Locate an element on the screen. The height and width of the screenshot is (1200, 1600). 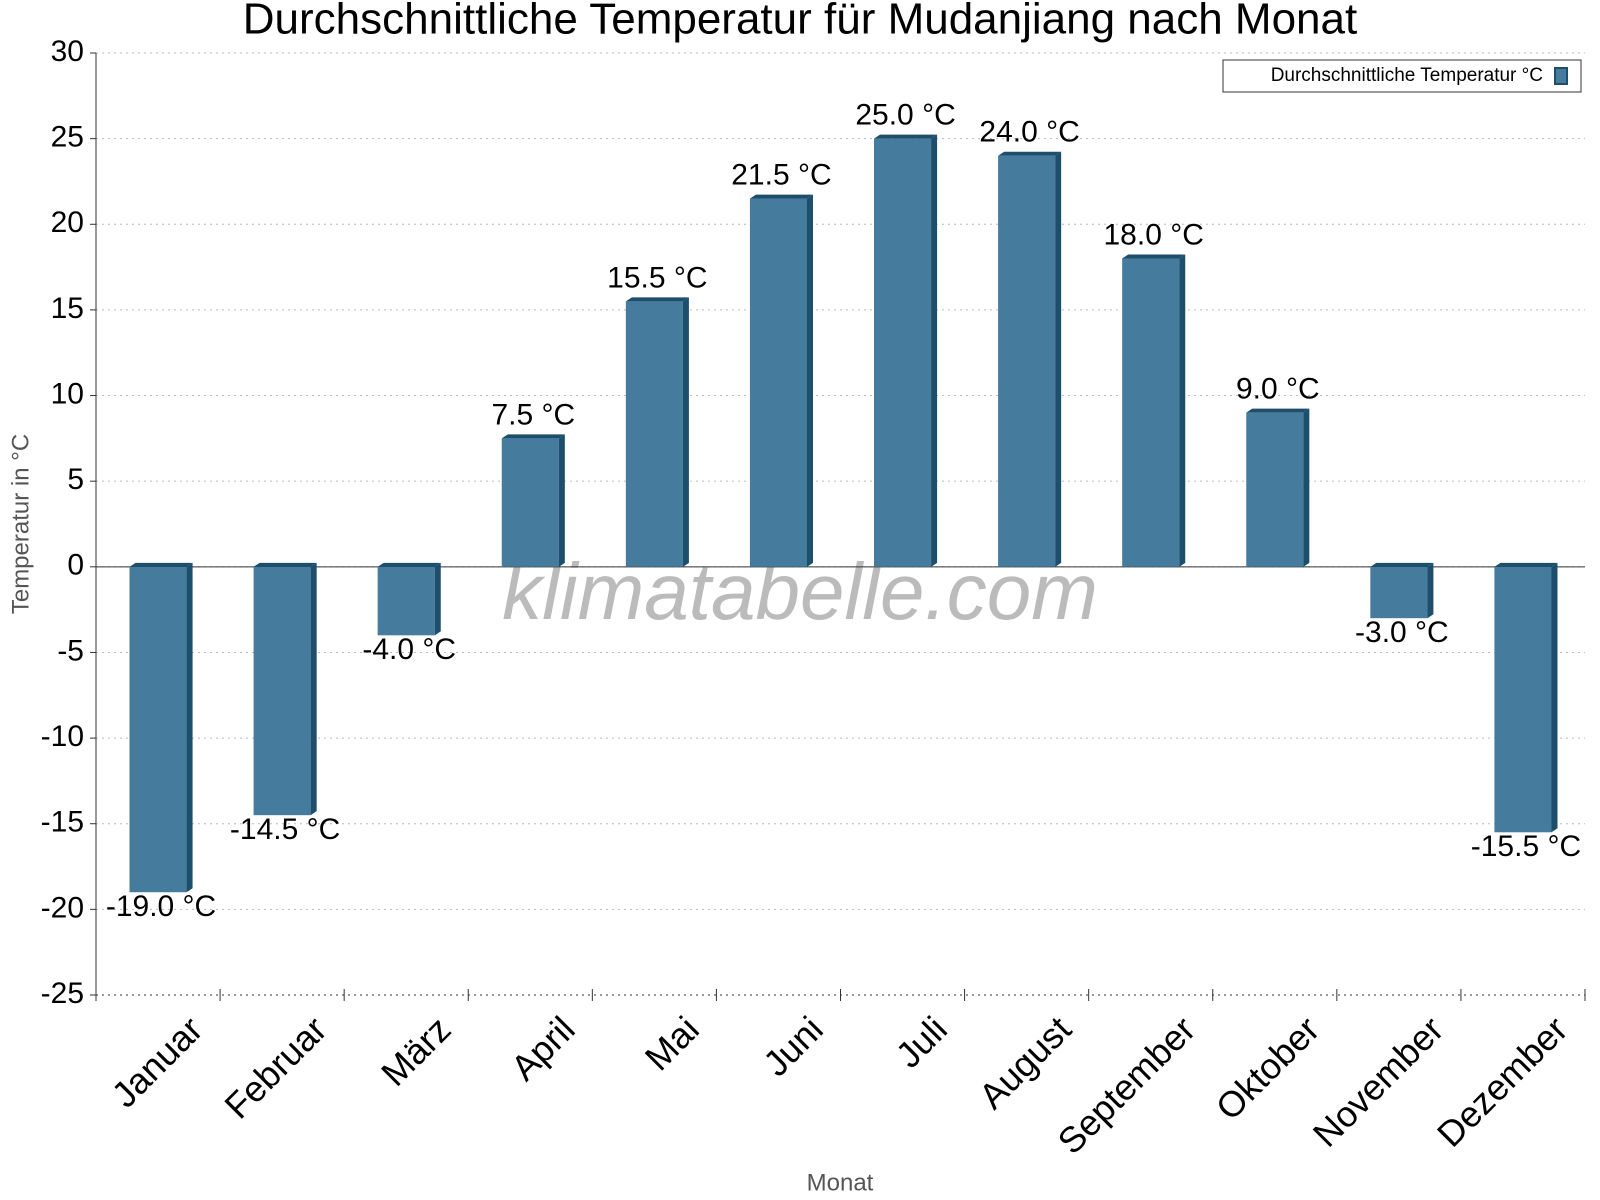
x-tick-label: Dezember is located at coordinates (1502, 1081).